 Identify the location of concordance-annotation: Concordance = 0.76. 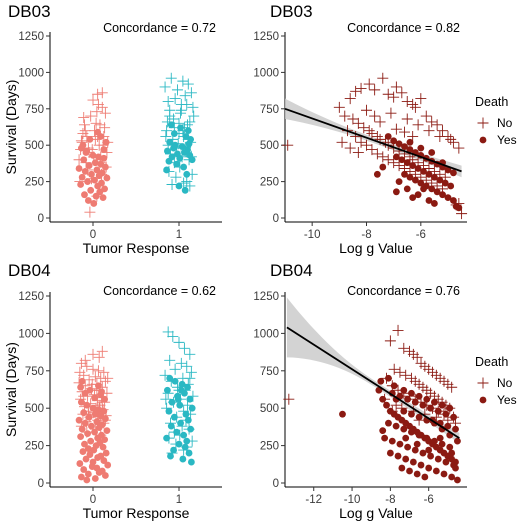
(403, 291).